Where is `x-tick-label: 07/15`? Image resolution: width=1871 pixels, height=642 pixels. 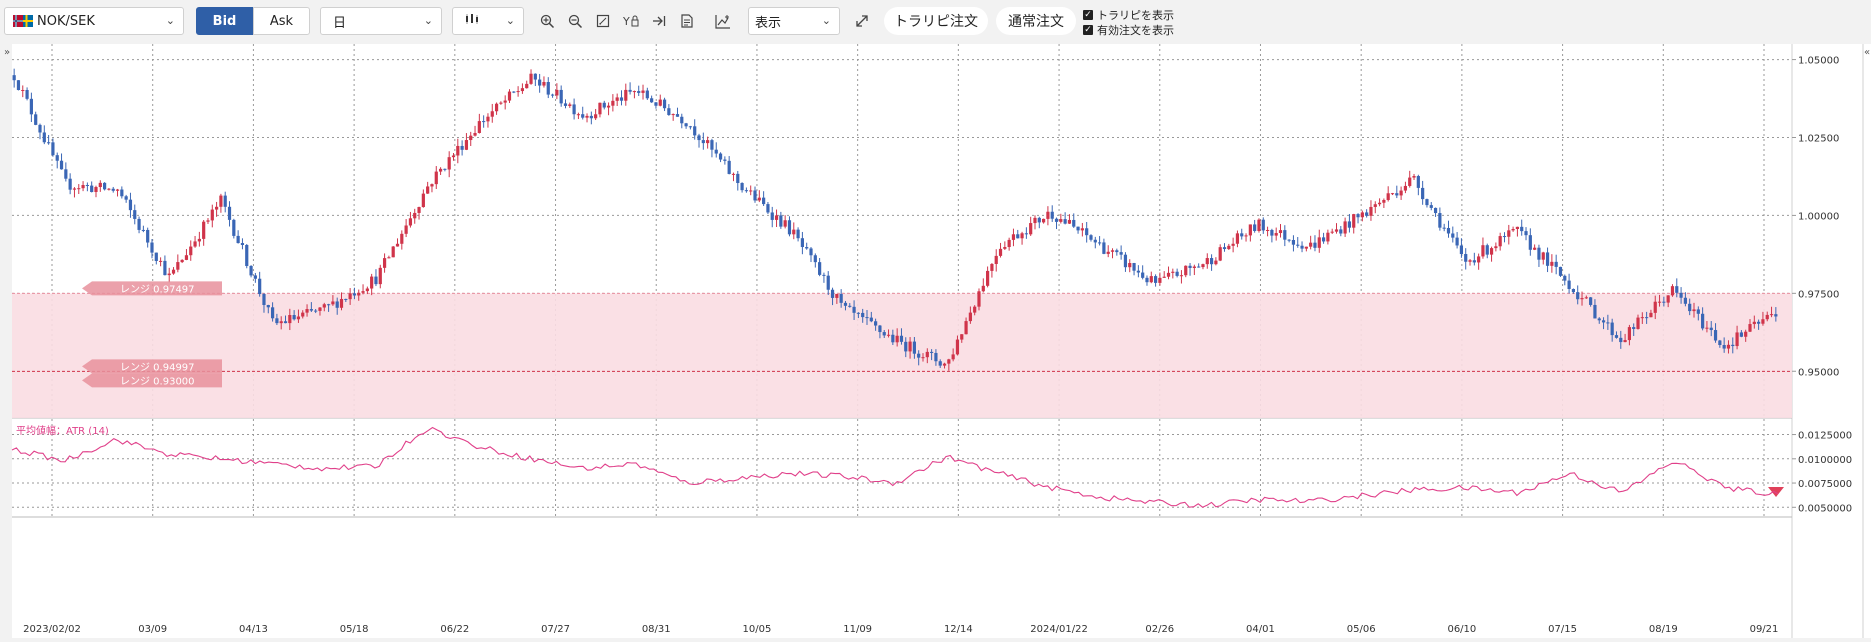
x-tick-label: 07/15 is located at coordinates (1562, 629).